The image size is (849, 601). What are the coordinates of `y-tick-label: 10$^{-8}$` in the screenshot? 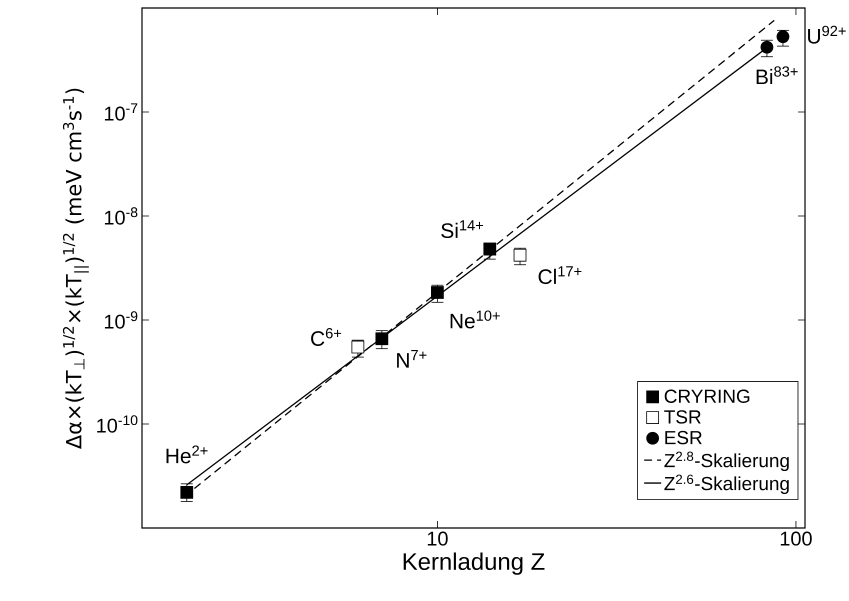 It's located at (121, 216).